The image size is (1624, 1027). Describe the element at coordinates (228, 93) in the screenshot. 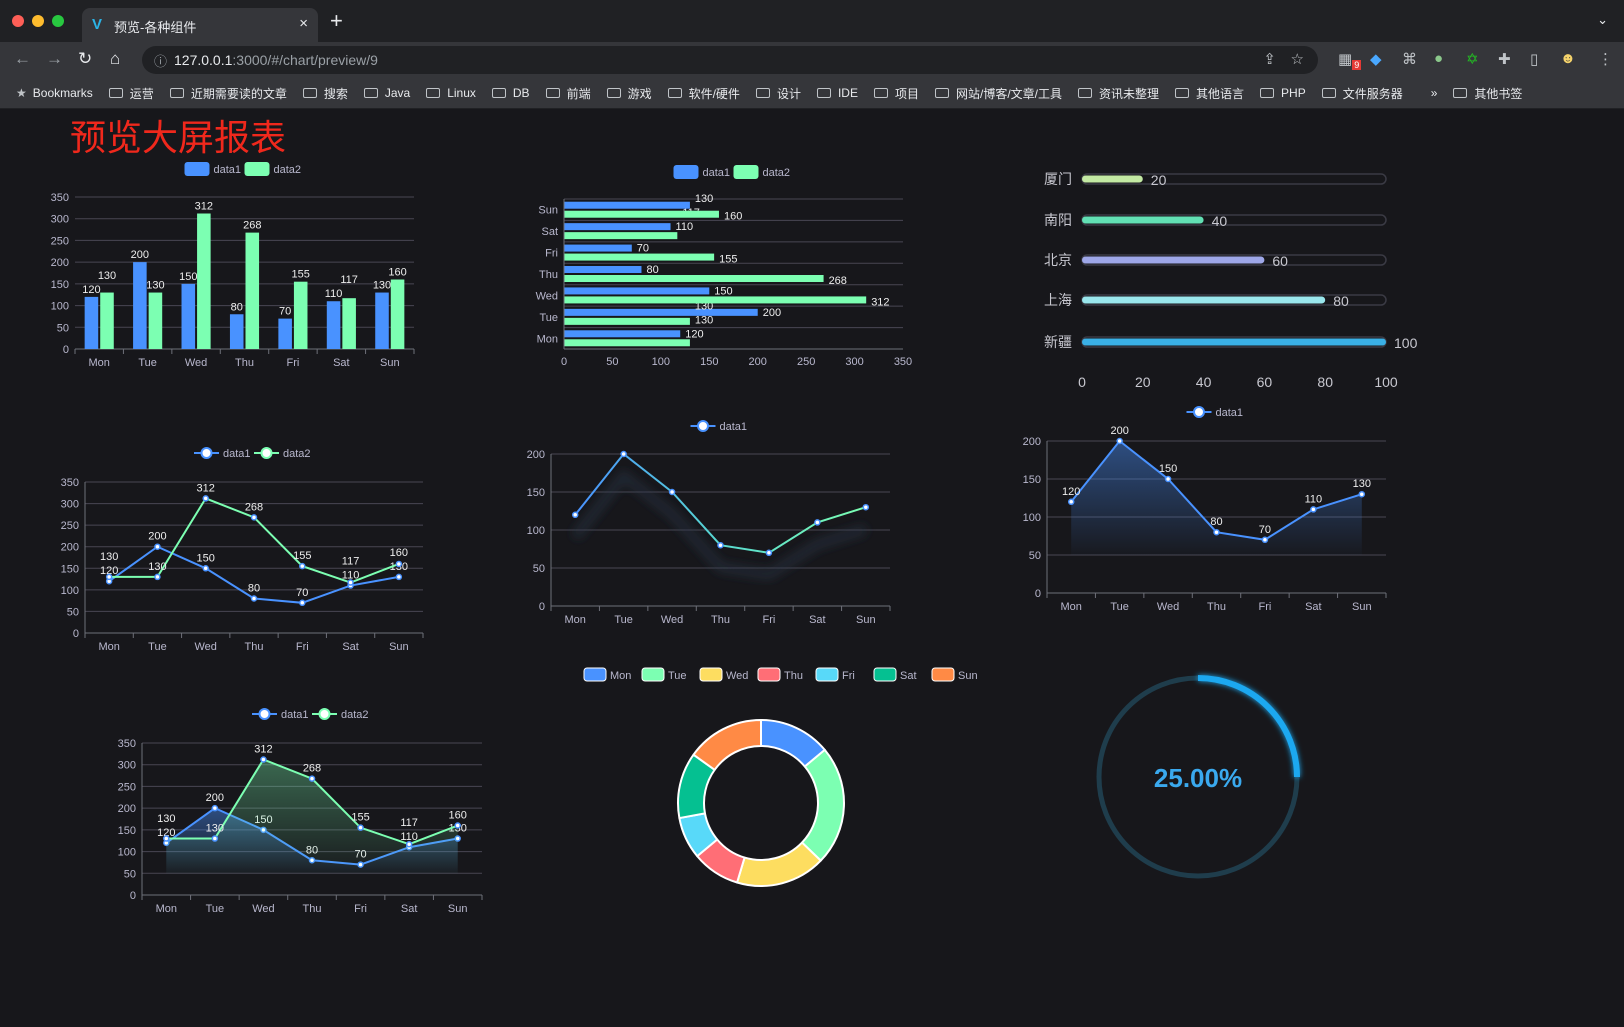

I see `bookmark-folder: 近期需要读的文章` at that location.